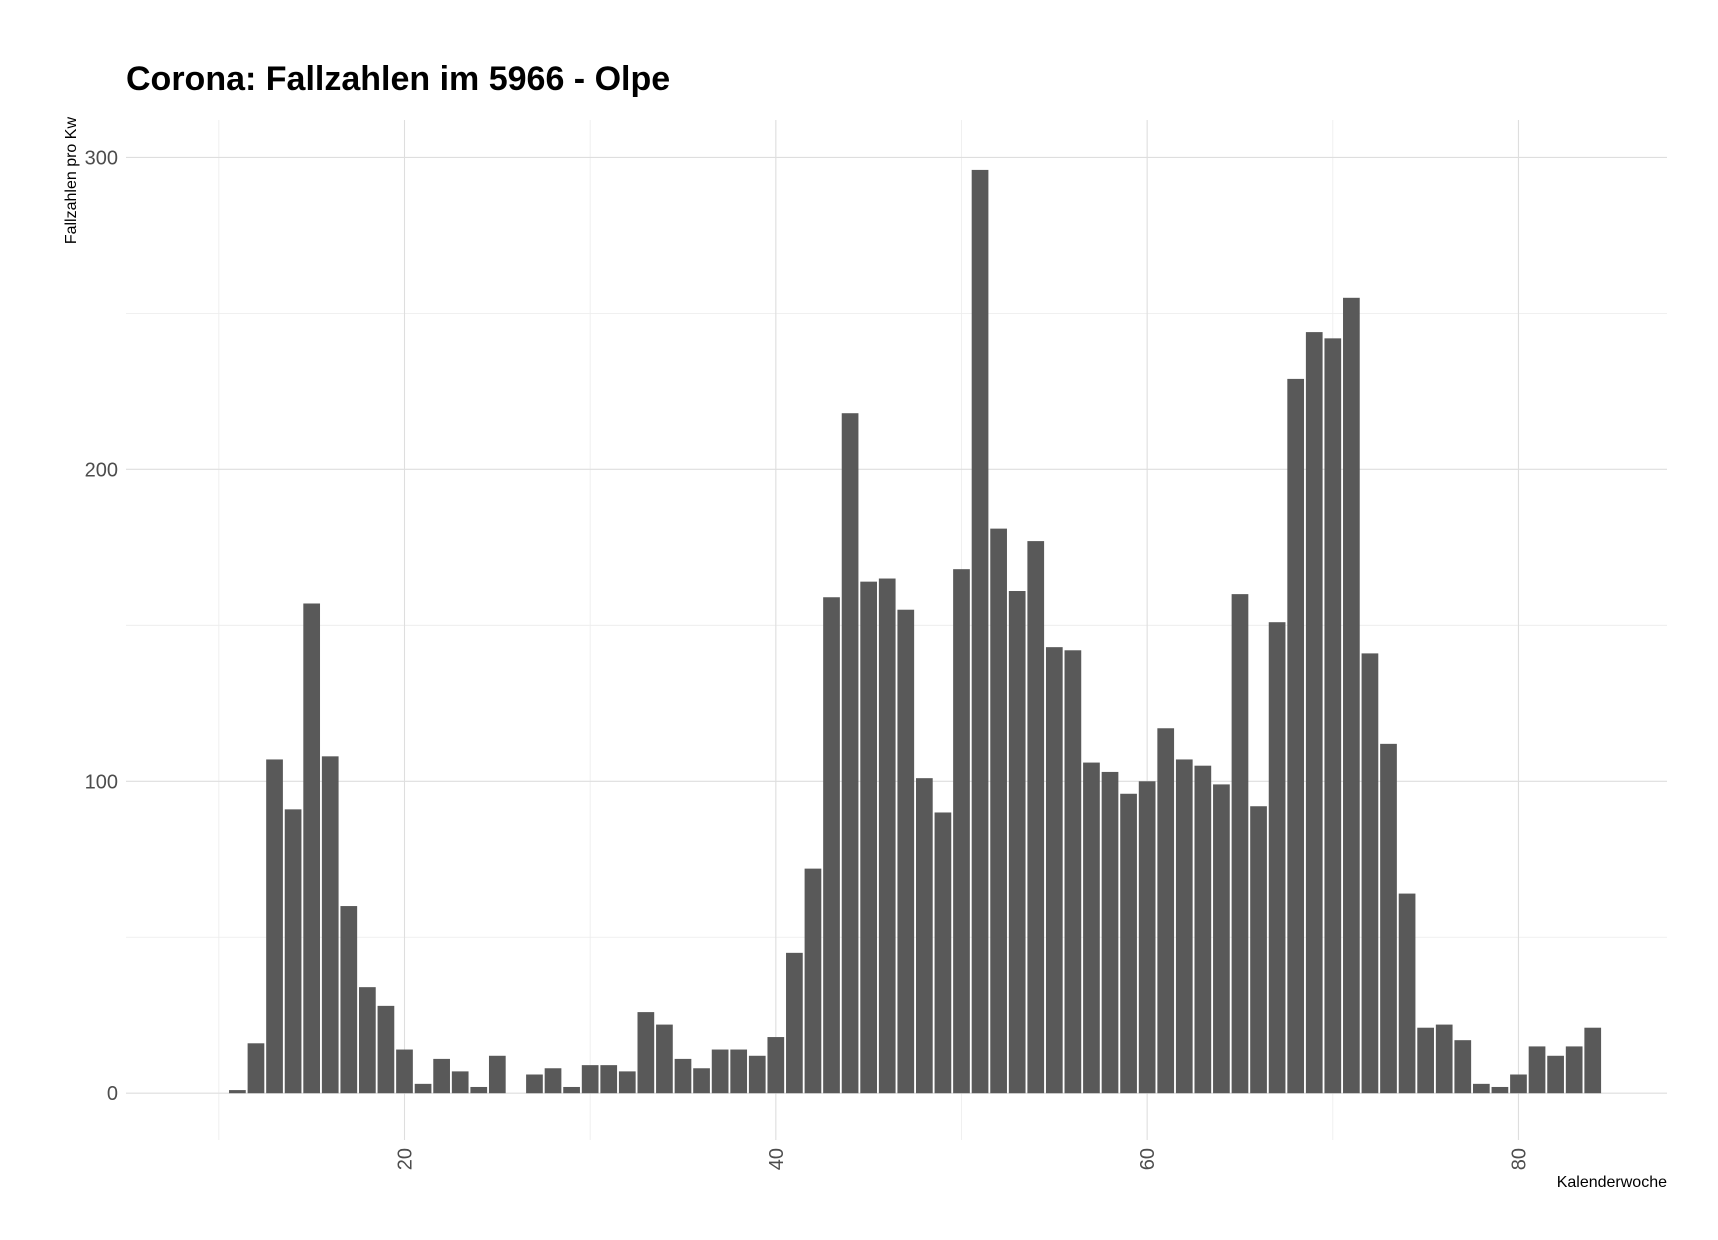  What do you see at coordinates (101, 782) in the screenshot?
I see `y-tick-label: 100` at bounding box center [101, 782].